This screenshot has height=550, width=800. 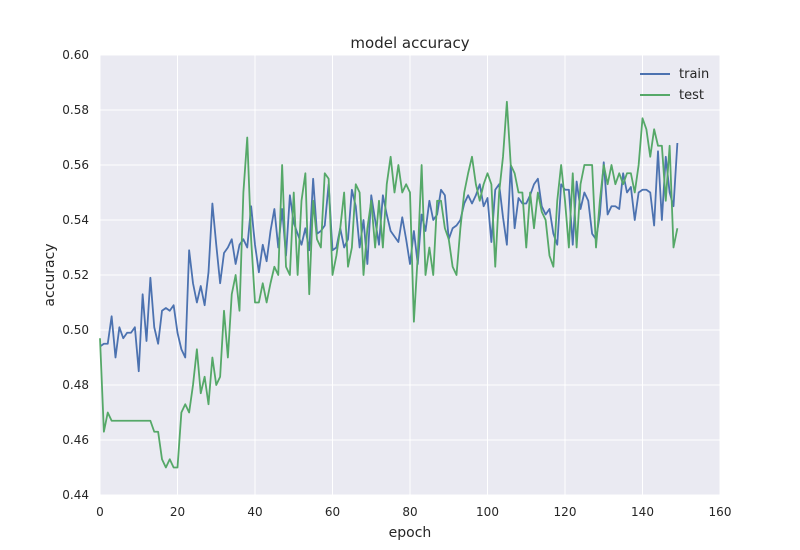 I want to click on y-tick-label: 0.56, so click(x=75, y=165).